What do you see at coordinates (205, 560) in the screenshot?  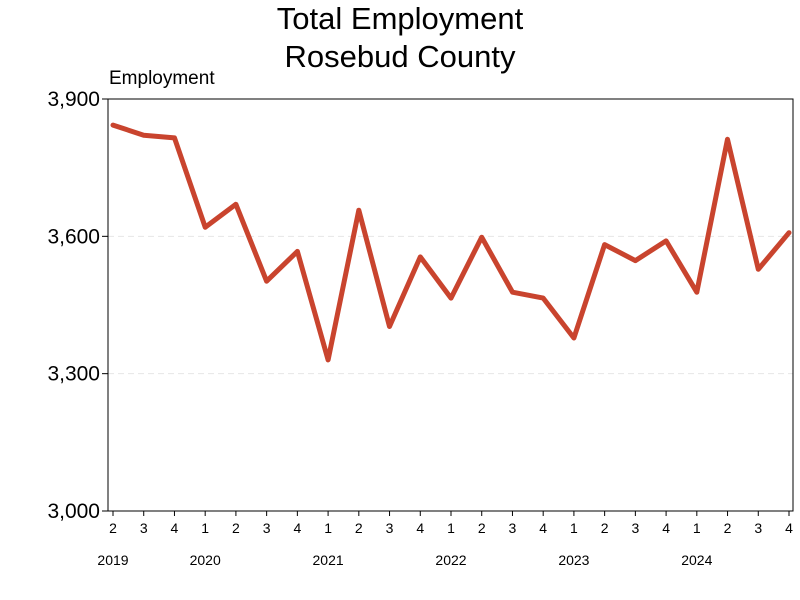 I see `year-label: 2020` at bounding box center [205, 560].